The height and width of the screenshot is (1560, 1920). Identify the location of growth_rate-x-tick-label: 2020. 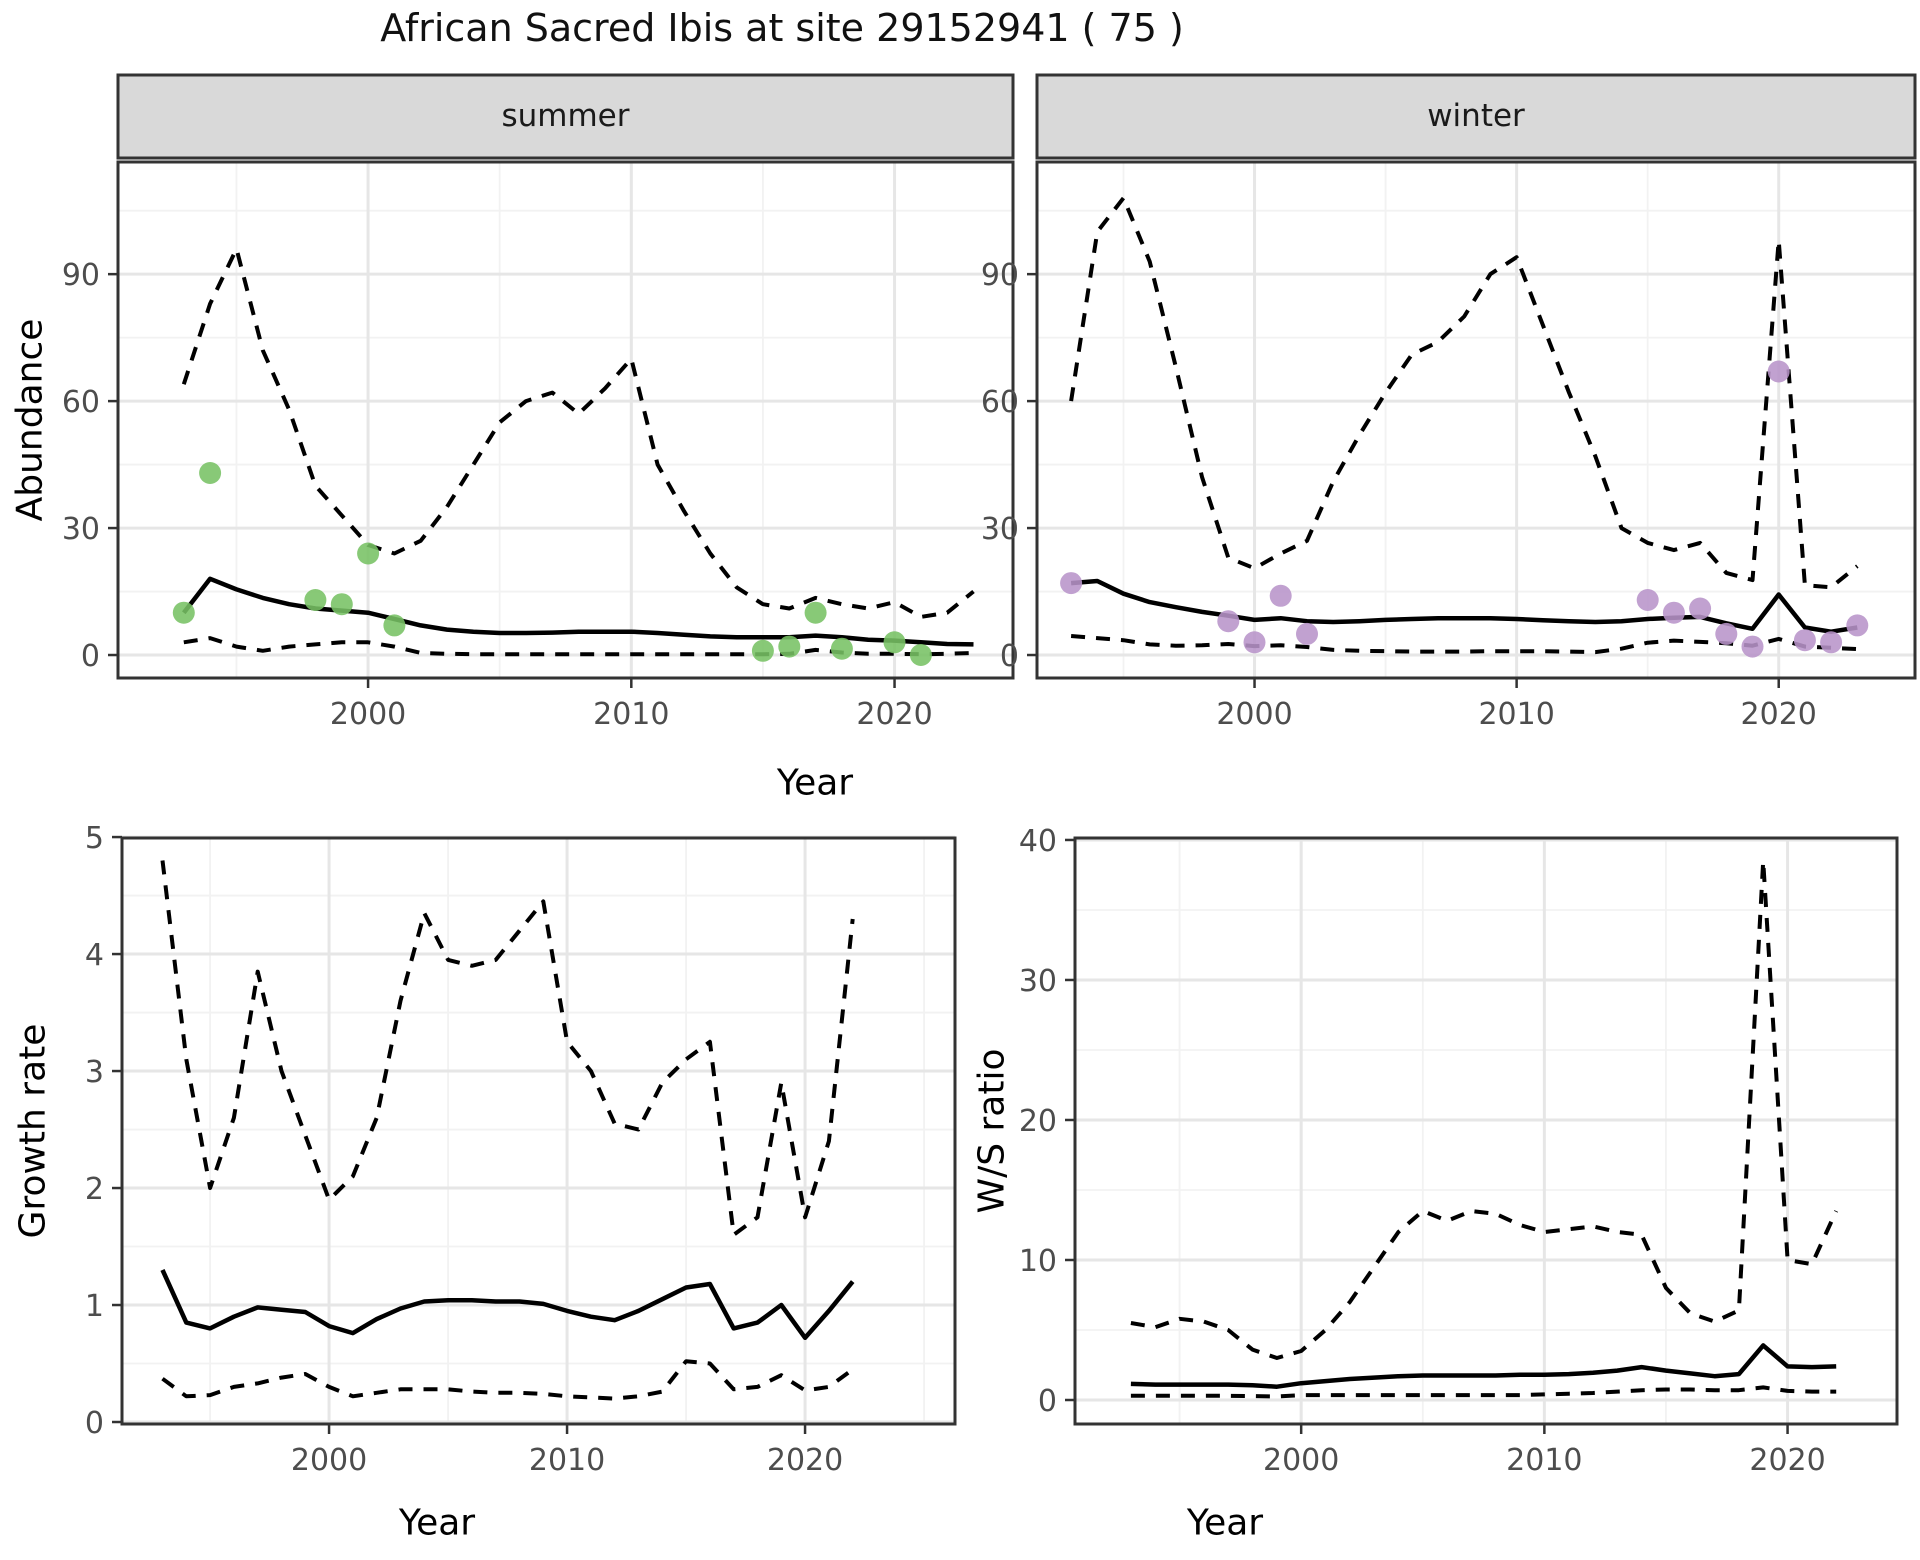
(805, 1460).